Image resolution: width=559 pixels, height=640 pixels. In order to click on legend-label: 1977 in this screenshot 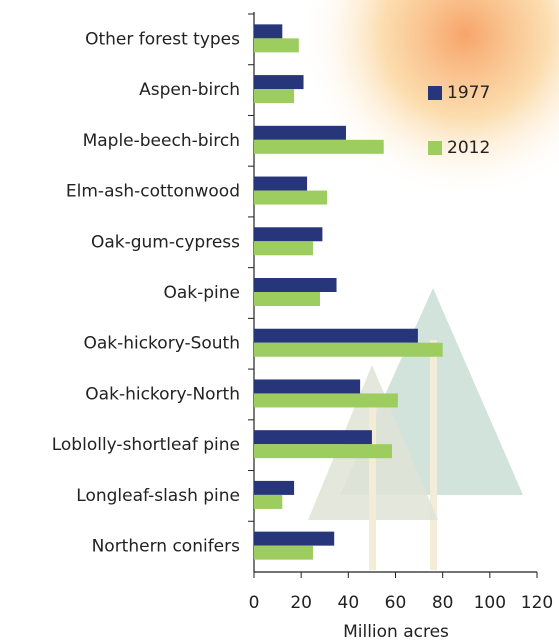, I will do `click(468, 93)`.